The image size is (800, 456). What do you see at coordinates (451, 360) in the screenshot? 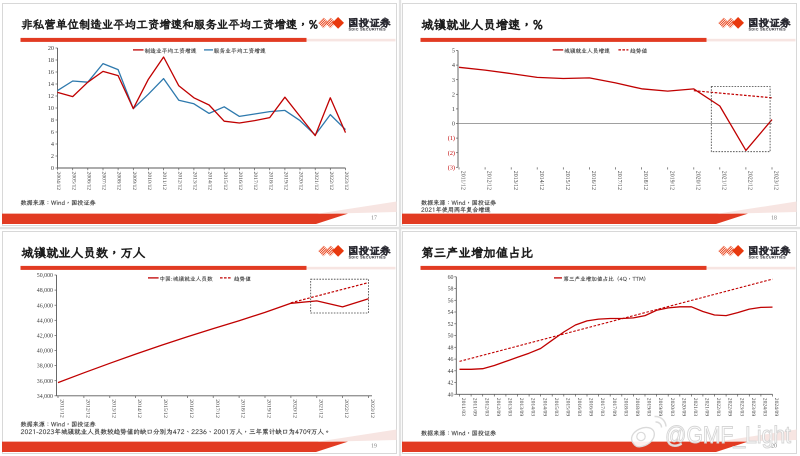
I see `svg-text: 46` at bounding box center [451, 360].